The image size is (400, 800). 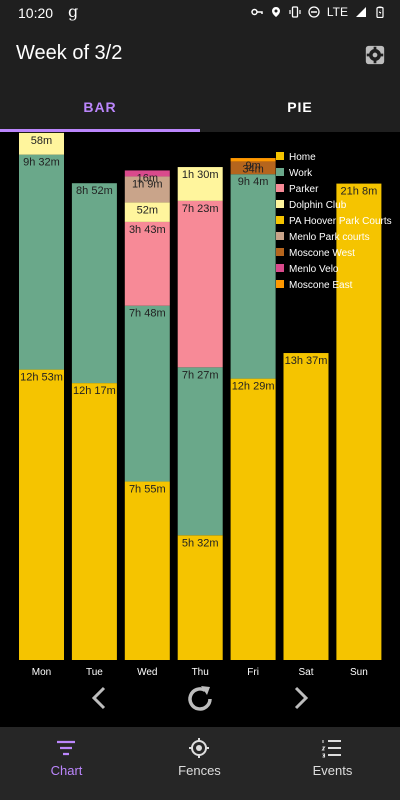 What do you see at coordinates (200, 699) in the screenshot?
I see `refresh-icon` at bounding box center [200, 699].